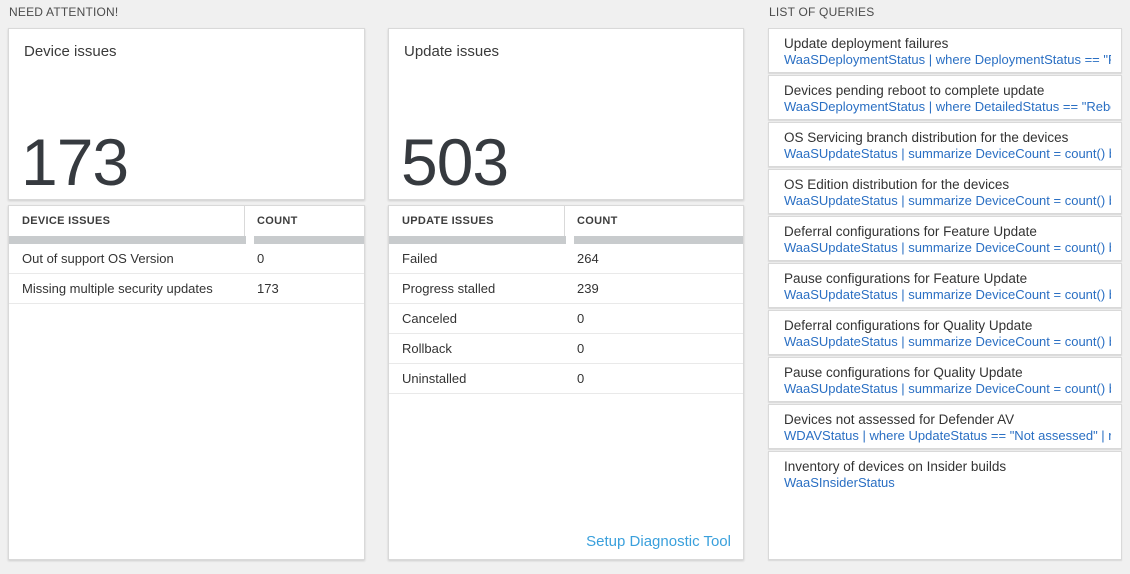 The image size is (1130, 574). What do you see at coordinates (75, 162) in the screenshot?
I see `device-issues-count: 173` at bounding box center [75, 162].